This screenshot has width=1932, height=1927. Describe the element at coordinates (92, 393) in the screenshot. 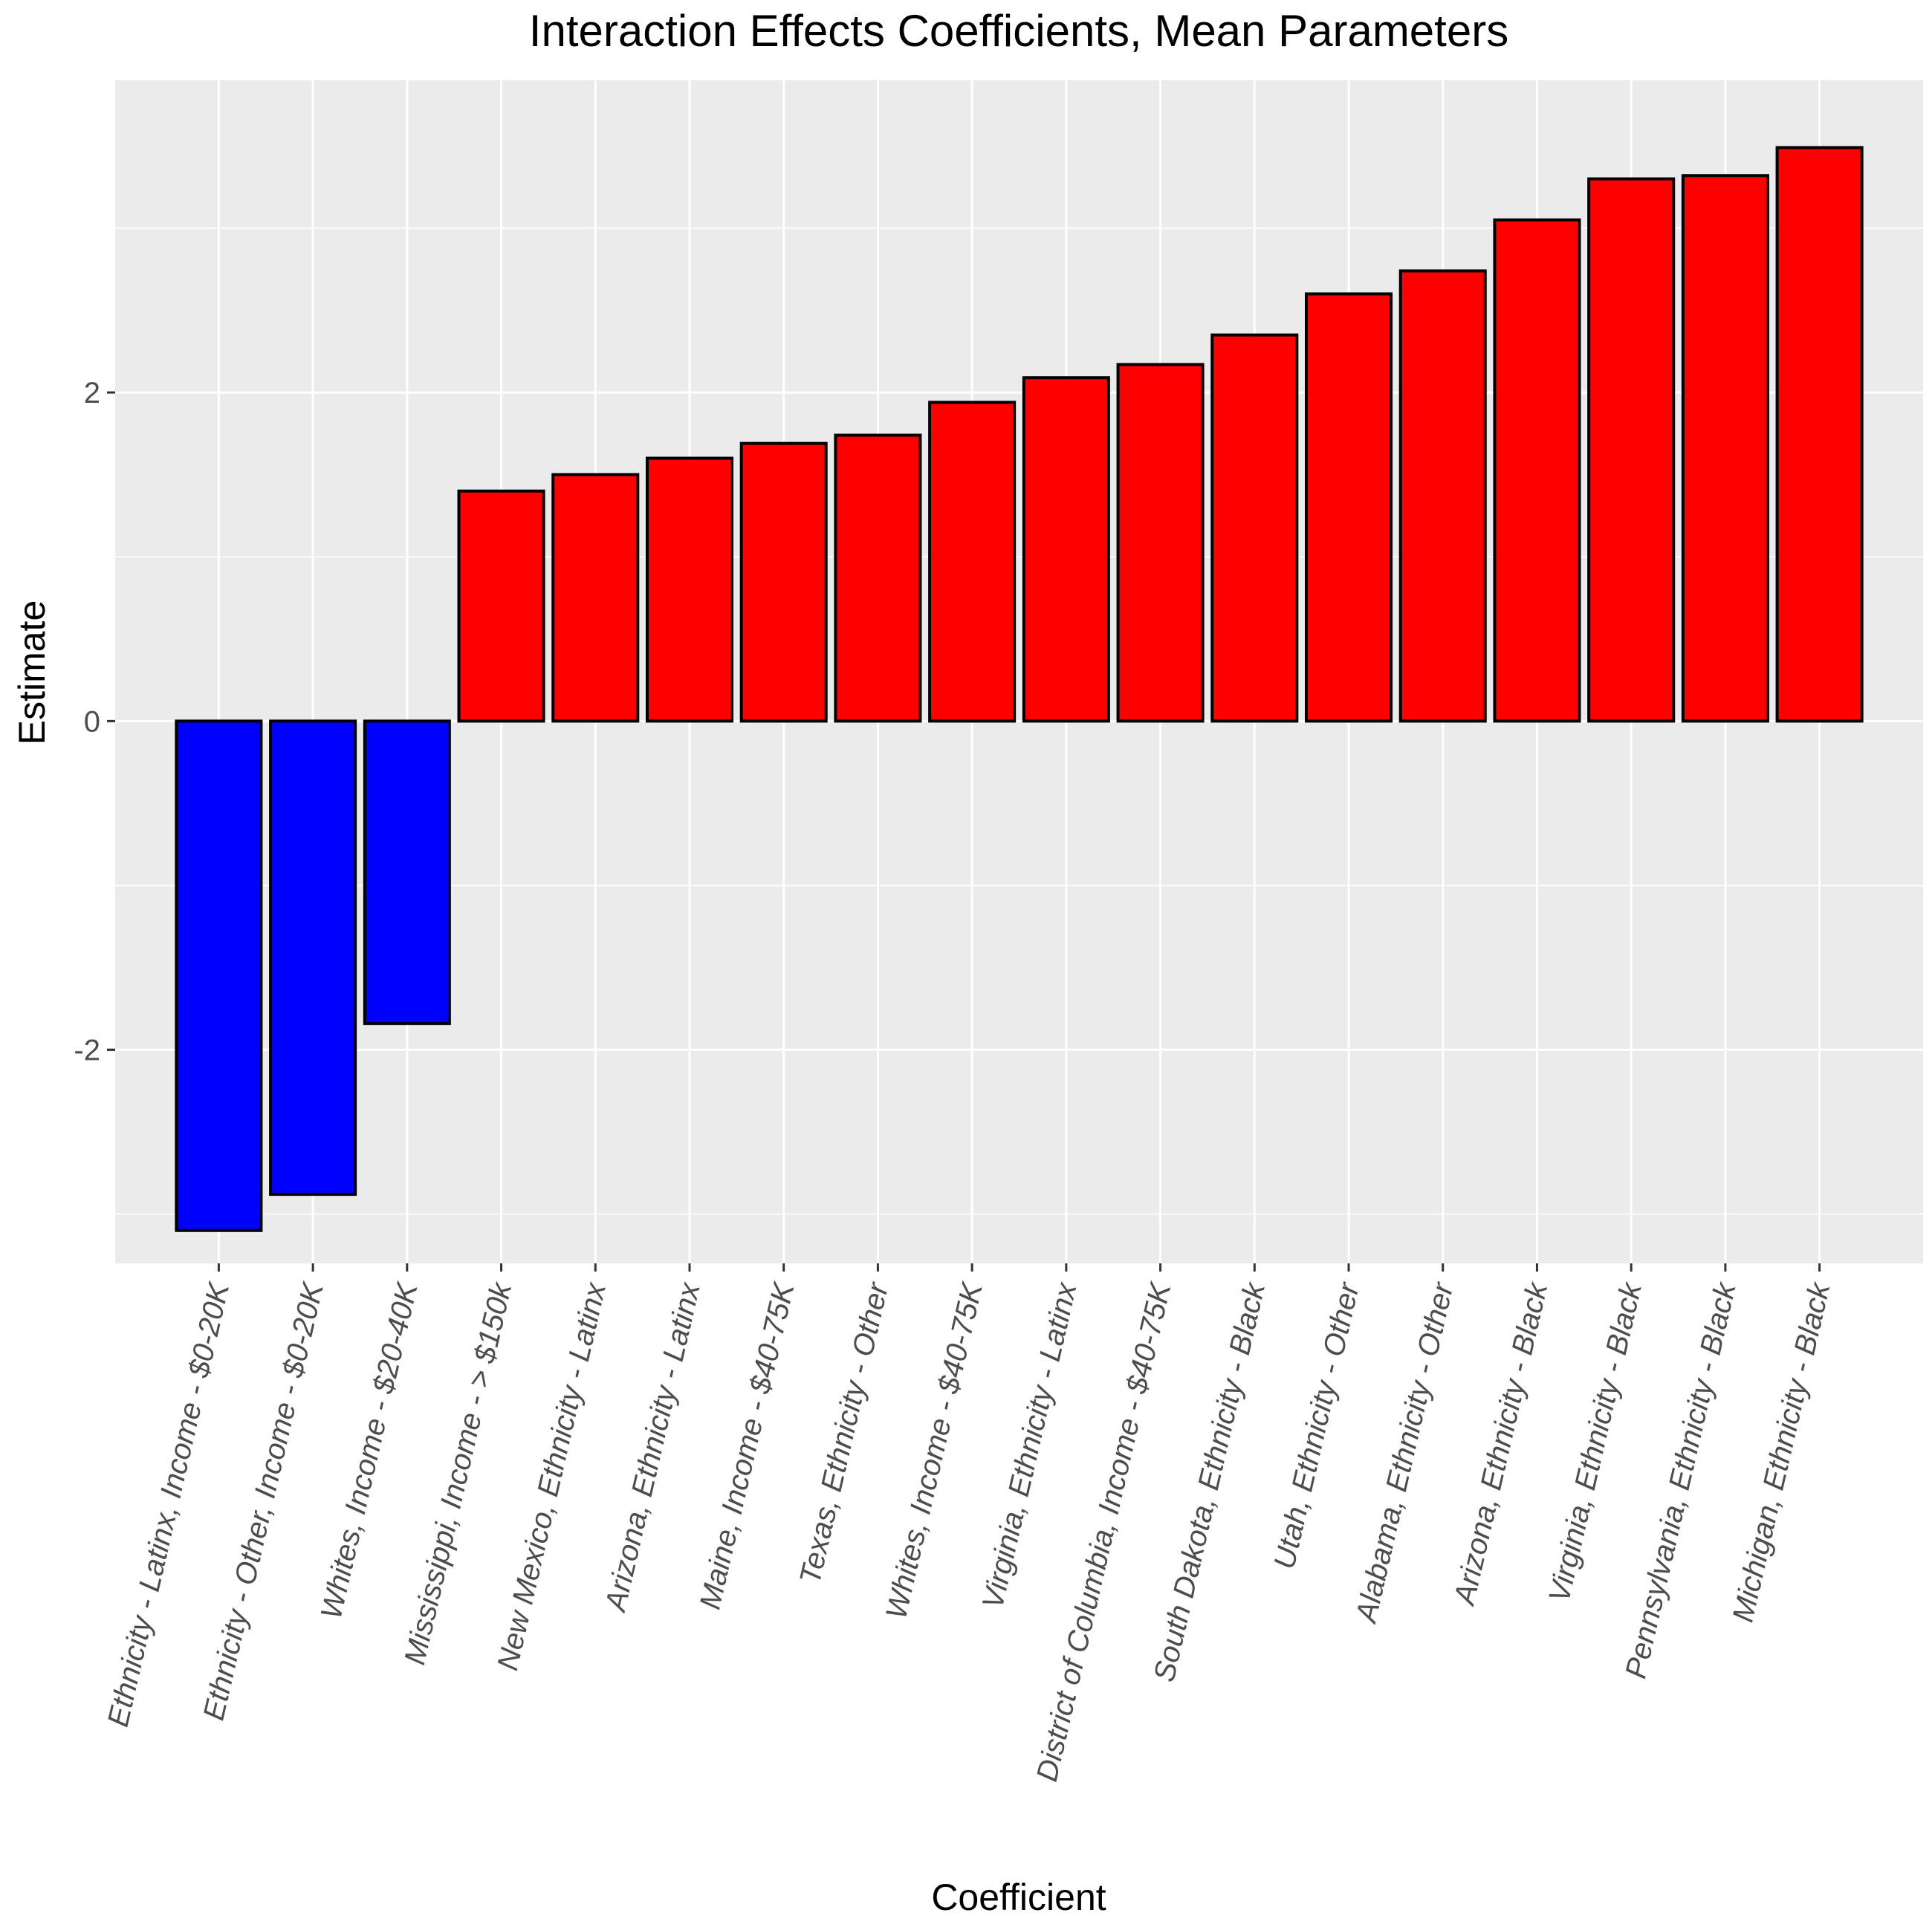

I see `y-tick-label: 2` at that location.